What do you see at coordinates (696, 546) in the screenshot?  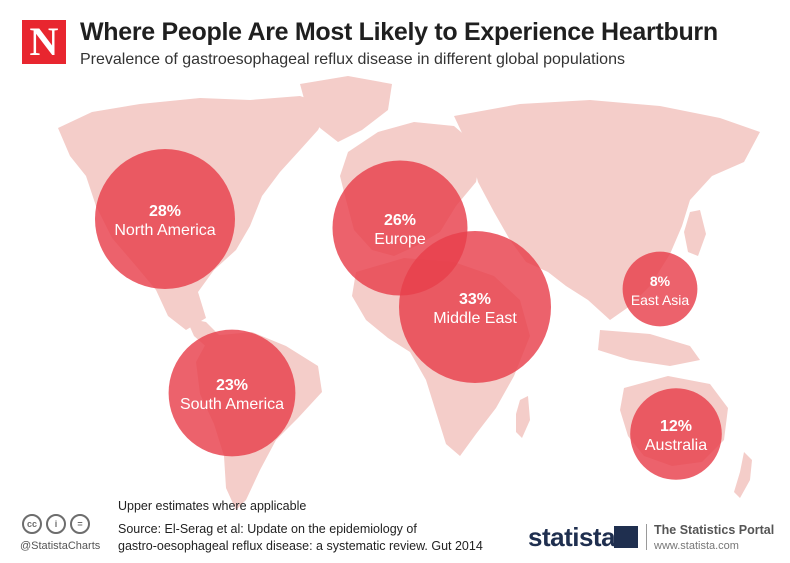 I see `statista-url: www.statista.com` at bounding box center [696, 546].